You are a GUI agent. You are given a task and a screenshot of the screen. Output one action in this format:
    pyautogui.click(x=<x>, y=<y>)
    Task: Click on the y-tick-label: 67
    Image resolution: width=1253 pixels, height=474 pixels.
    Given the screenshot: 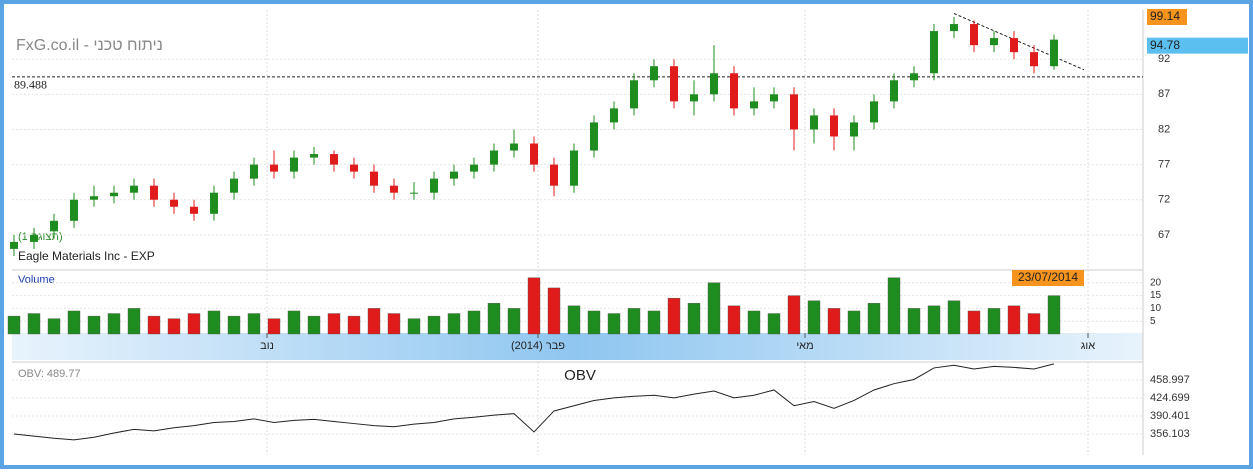 What is the action you would take?
    pyautogui.click(x=1164, y=235)
    